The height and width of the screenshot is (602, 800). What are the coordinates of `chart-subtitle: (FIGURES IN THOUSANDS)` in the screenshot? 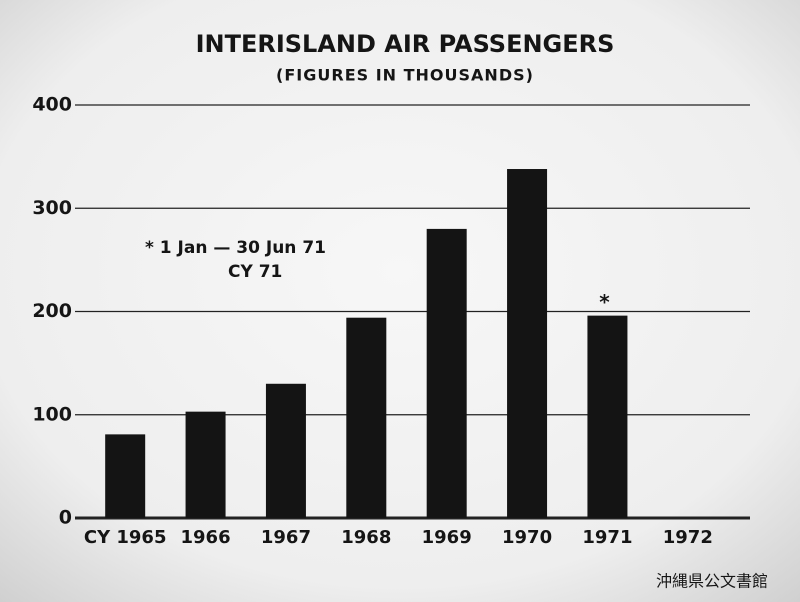 It's located at (405, 75).